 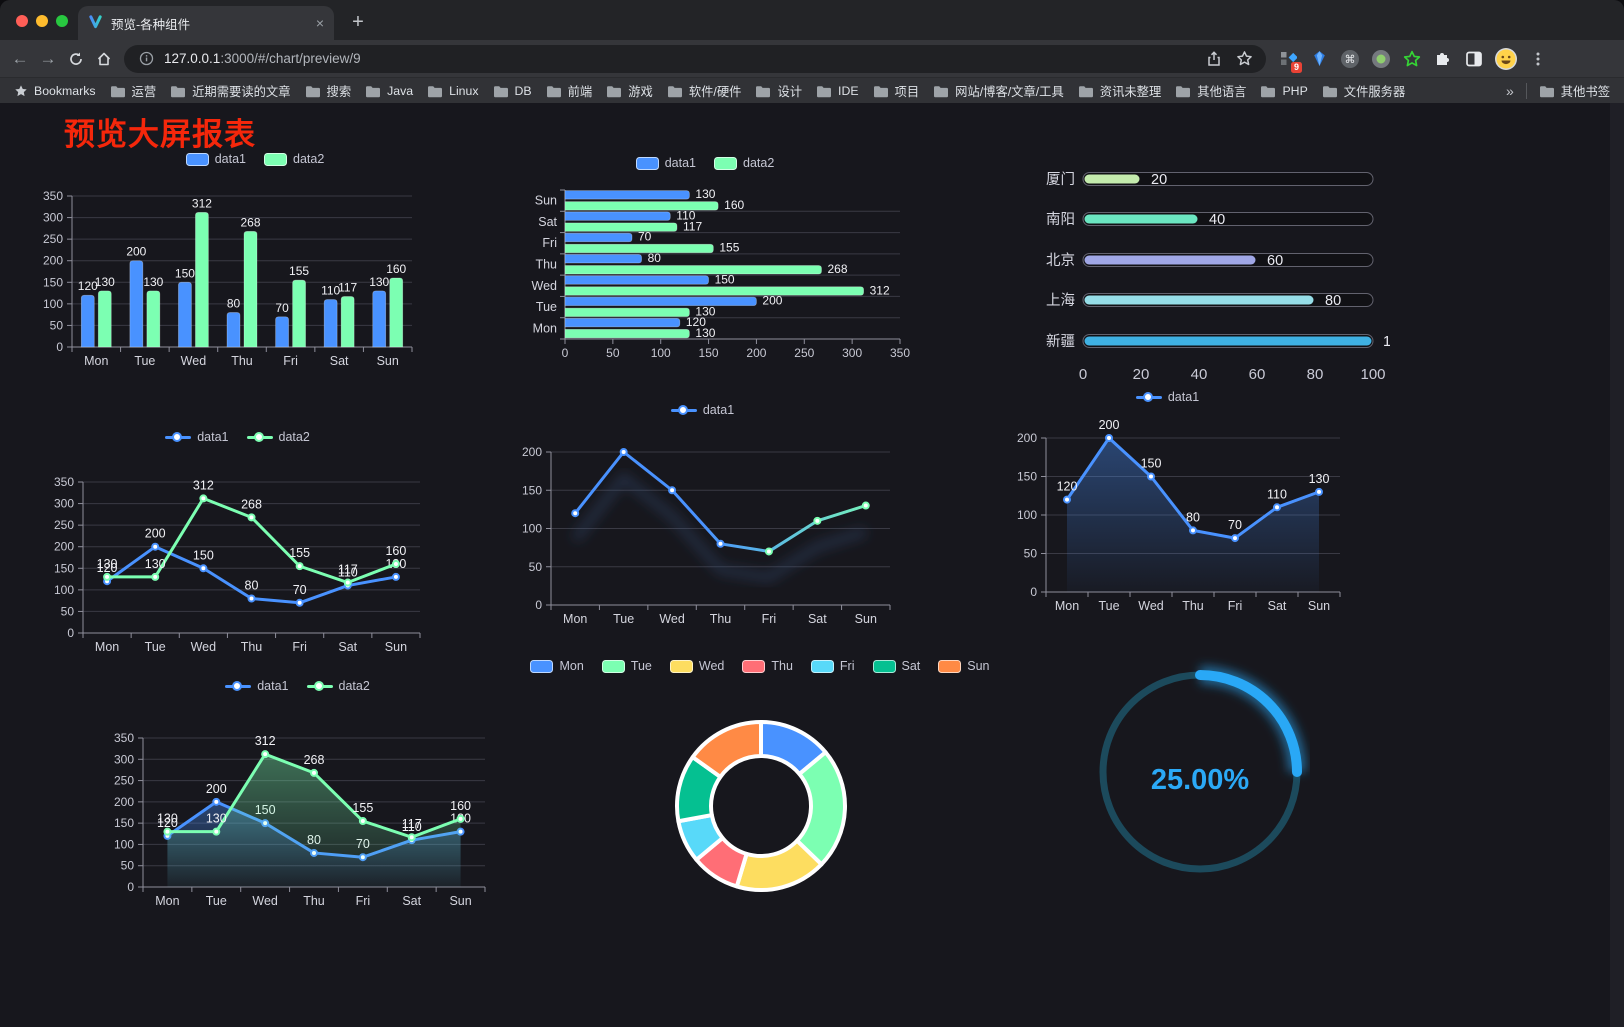 I want to click on bookmark-folder: 资讯未整理, so click(x=1120, y=91).